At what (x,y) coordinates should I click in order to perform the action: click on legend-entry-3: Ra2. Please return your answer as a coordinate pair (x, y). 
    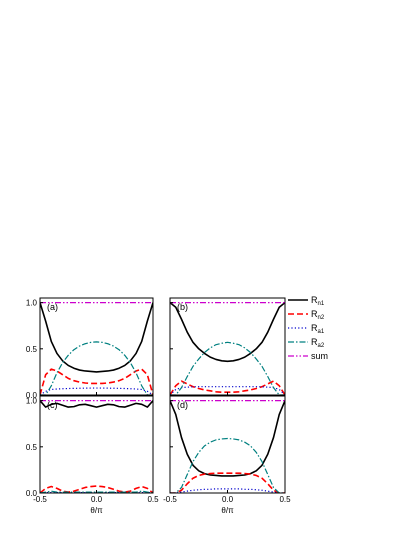
    Looking at the image, I should click on (318, 343).